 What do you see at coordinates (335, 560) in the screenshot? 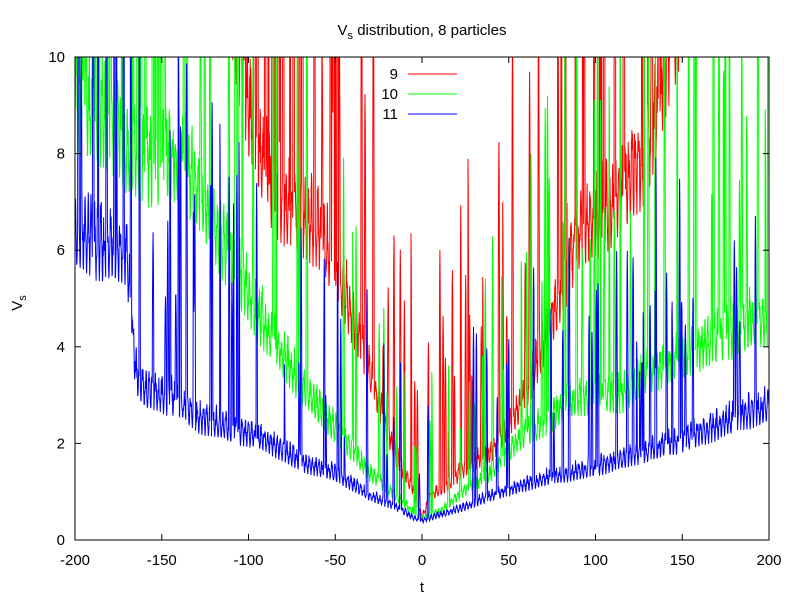
I see `x-tick-label: -50` at bounding box center [335, 560].